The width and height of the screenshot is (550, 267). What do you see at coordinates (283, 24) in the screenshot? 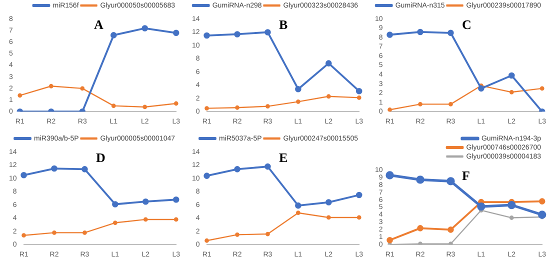
I see `annotation: B` at bounding box center [283, 24].